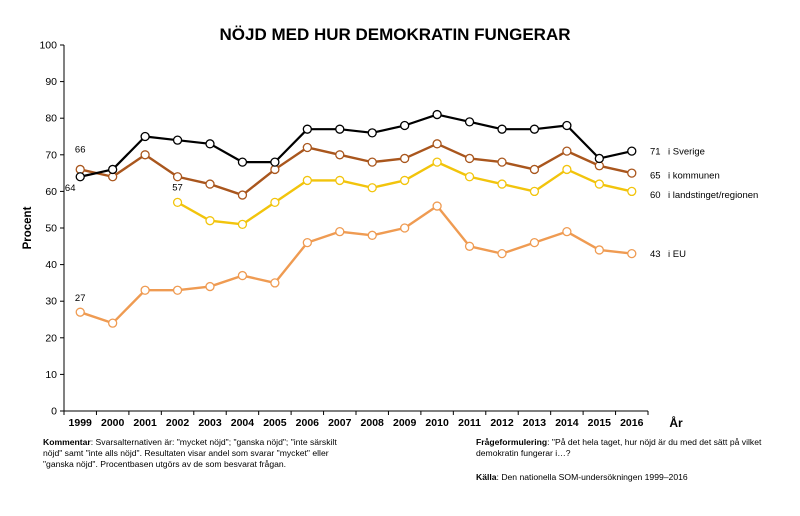  What do you see at coordinates (632, 423) in the screenshot?
I see `x-tick-label: 2016` at bounding box center [632, 423].